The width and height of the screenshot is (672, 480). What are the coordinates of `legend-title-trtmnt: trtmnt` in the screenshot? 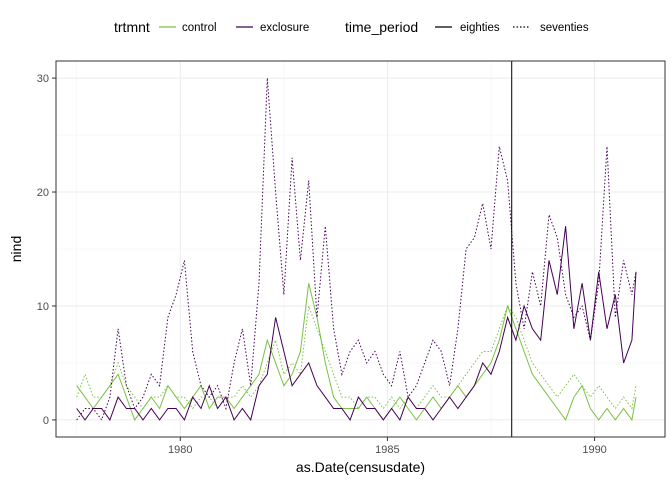 It's located at (132, 27).